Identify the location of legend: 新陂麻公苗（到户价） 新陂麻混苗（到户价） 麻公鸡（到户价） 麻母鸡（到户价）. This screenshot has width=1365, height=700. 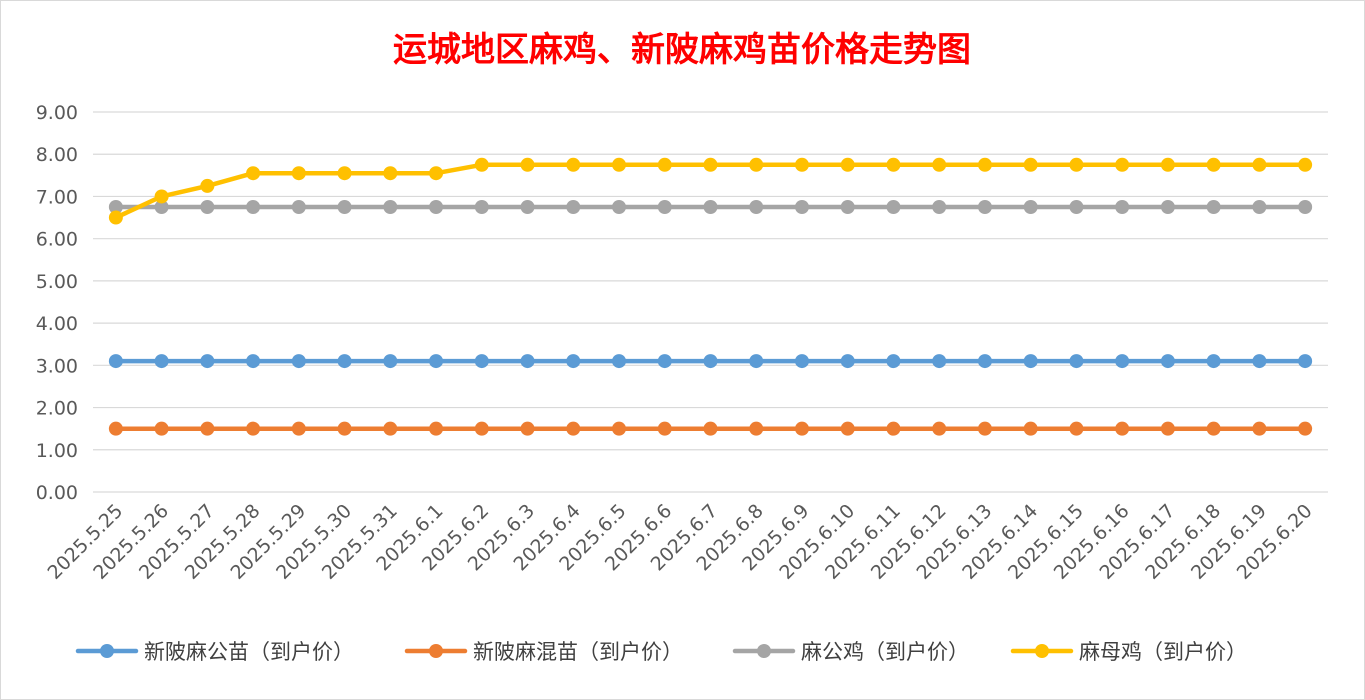
(661, 652).